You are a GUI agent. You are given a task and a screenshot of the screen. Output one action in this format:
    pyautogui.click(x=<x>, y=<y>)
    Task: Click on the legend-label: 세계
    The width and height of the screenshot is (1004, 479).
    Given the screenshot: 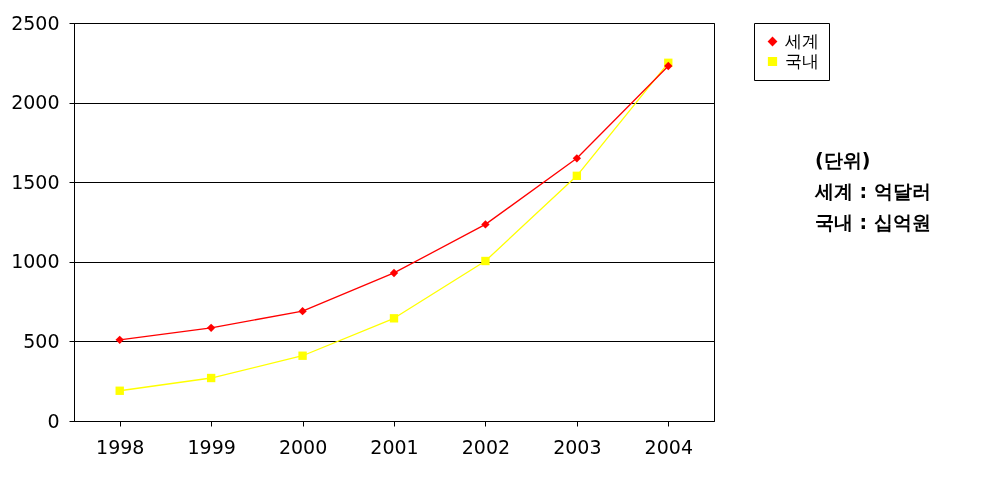 What is the action you would take?
    pyautogui.click(x=802, y=40)
    